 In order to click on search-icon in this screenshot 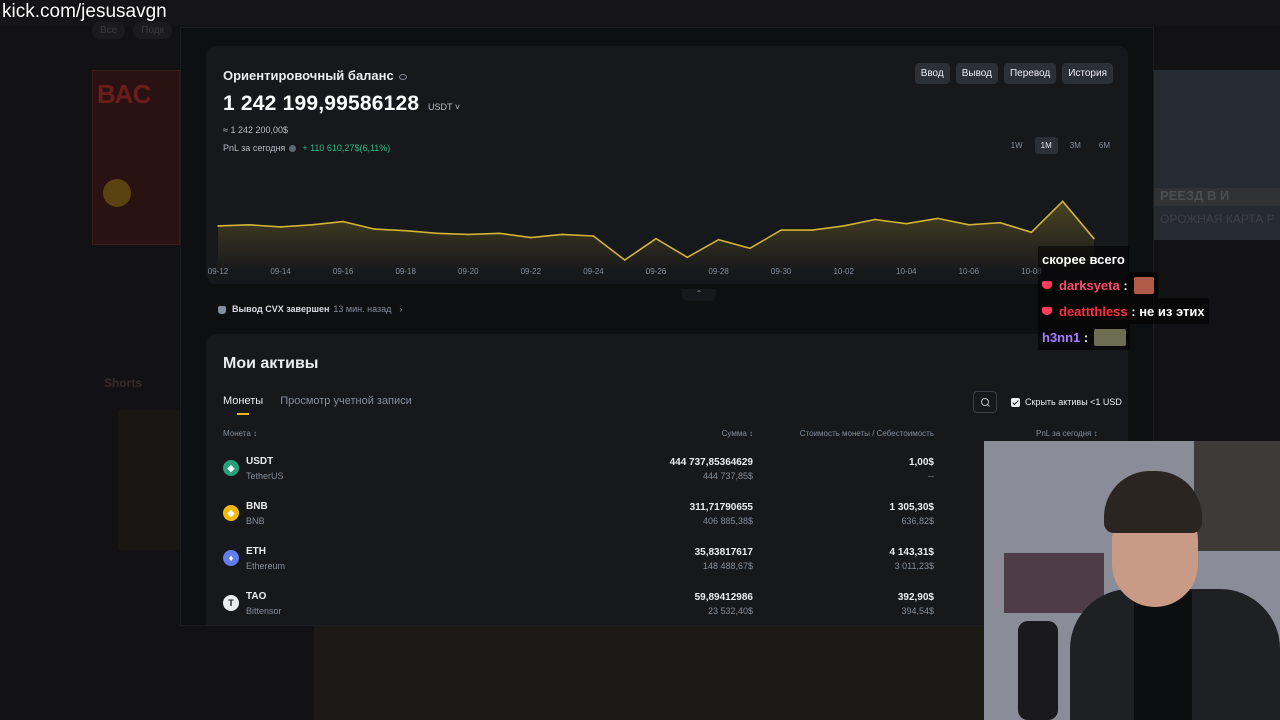, I will do `click(985, 402)`.